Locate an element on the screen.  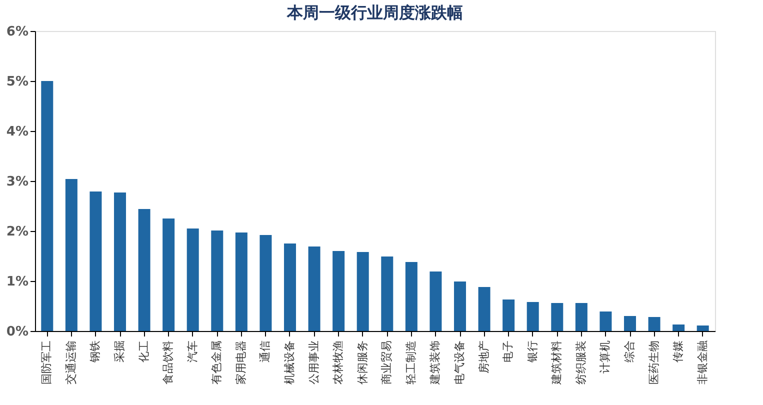
x-tick-label: 汽车 is located at coordinates (192, 351).